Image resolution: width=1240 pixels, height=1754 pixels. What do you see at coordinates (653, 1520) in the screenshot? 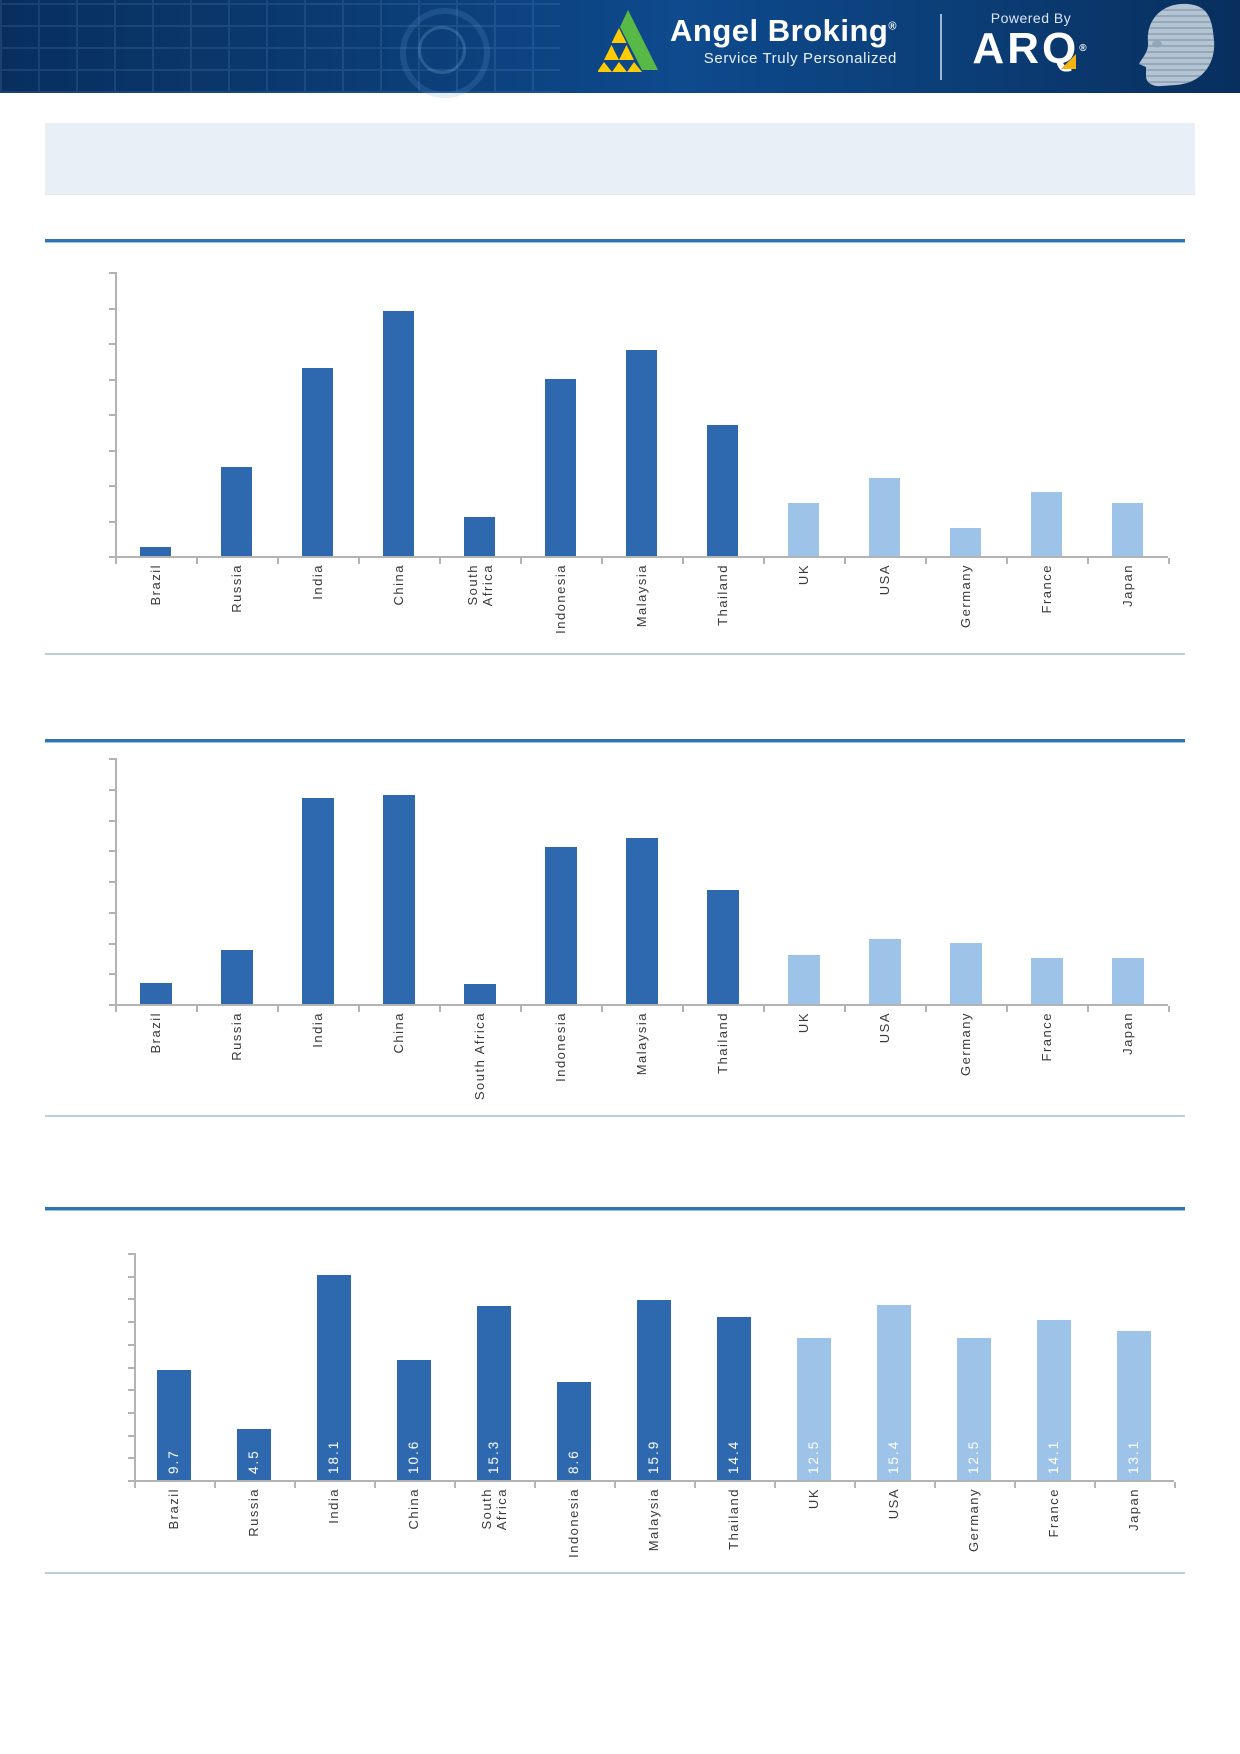
I see `category-label-malaysia: Malaysia` at bounding box center [653, 1520].